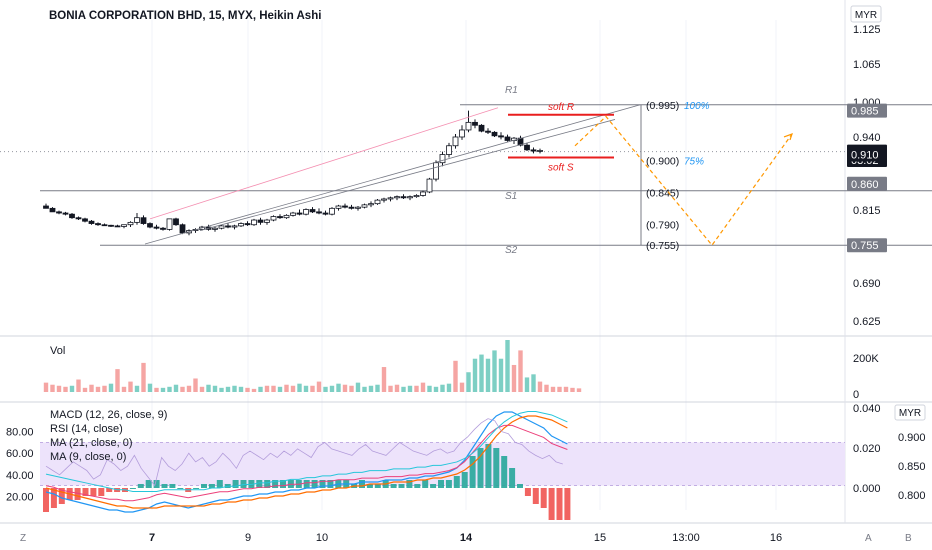  Describe the element at coordinates (867, 211) in the screenshot. I see `price-tick-label: 0.815` at that location.